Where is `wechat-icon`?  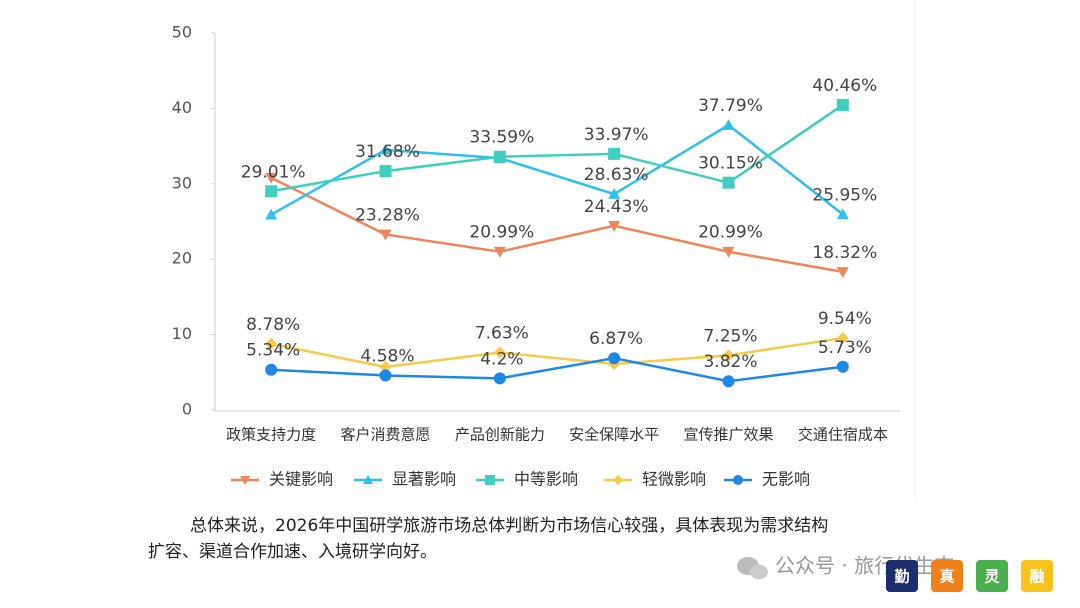
wechat-icon is located at coordinates (752, 568).